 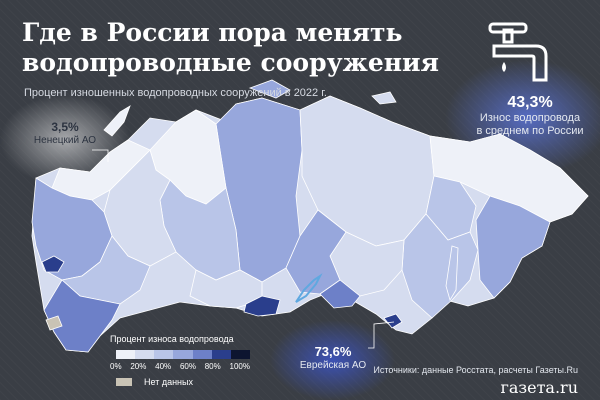 I want to click on callout-nenets-label: Ненецкий АО, so click(x=65, y=140).